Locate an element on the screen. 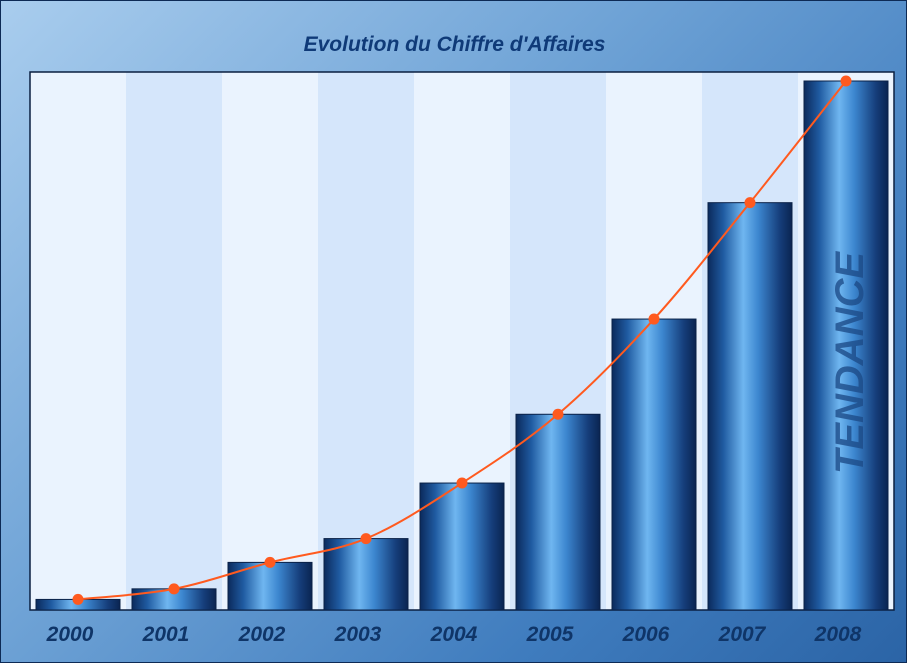 The height and width of the screenshot is (664, 907). bar-2008 is located at coordinates (846, 345).